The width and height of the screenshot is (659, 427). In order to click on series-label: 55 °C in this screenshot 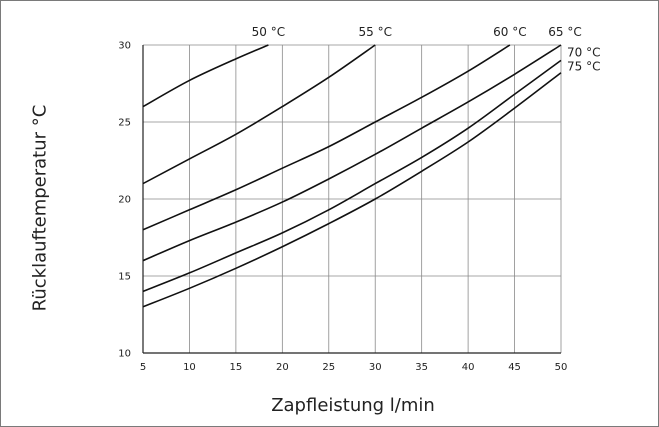, I will do `click(374, 32)`.